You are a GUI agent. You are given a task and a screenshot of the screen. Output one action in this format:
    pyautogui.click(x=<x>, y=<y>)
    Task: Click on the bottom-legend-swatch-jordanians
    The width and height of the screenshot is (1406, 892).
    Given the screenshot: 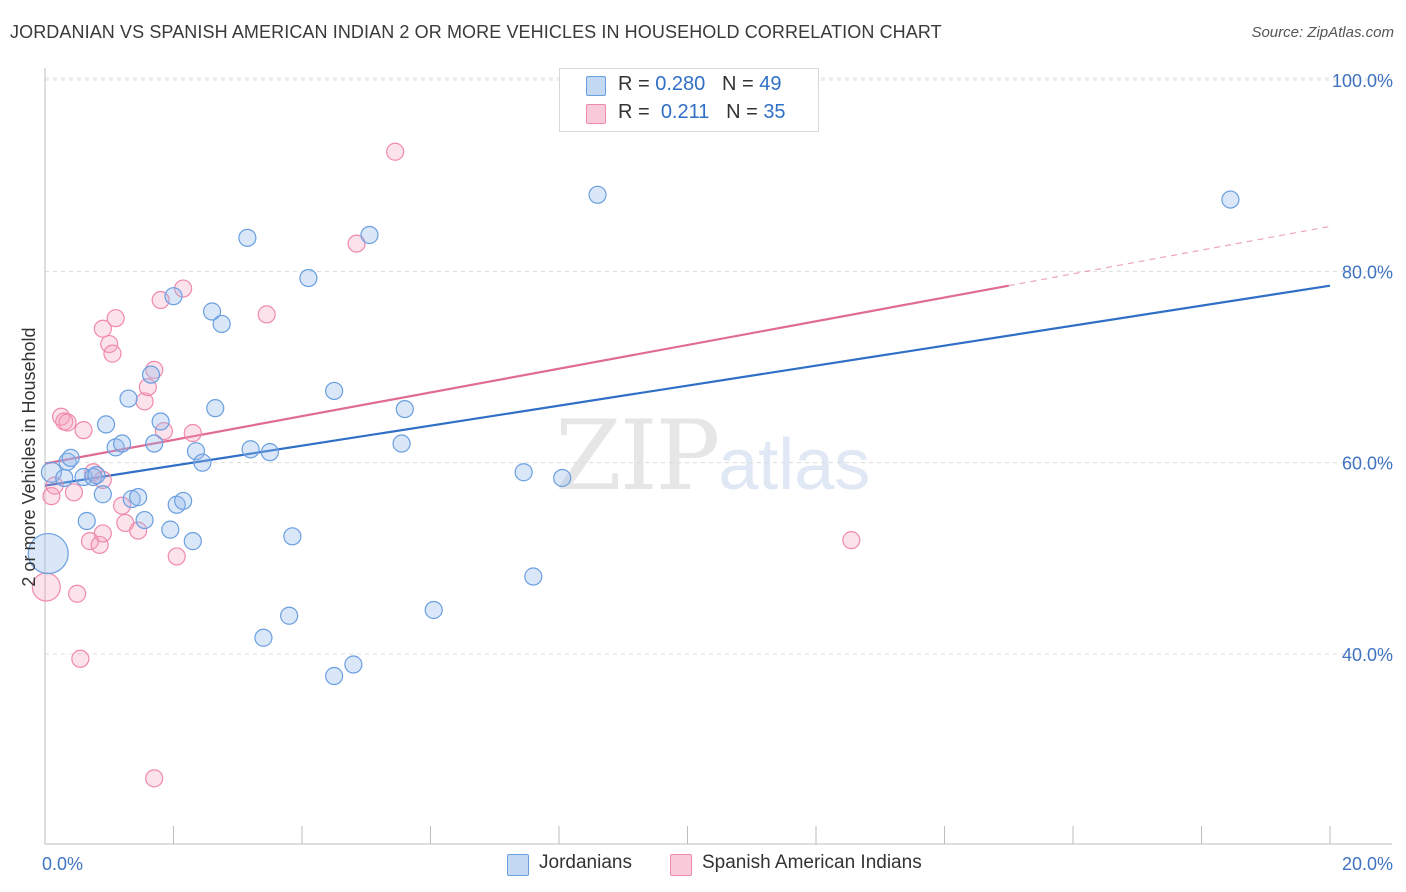 What is the action you would take?
    pyautogui.click(x=518, y=865)
    